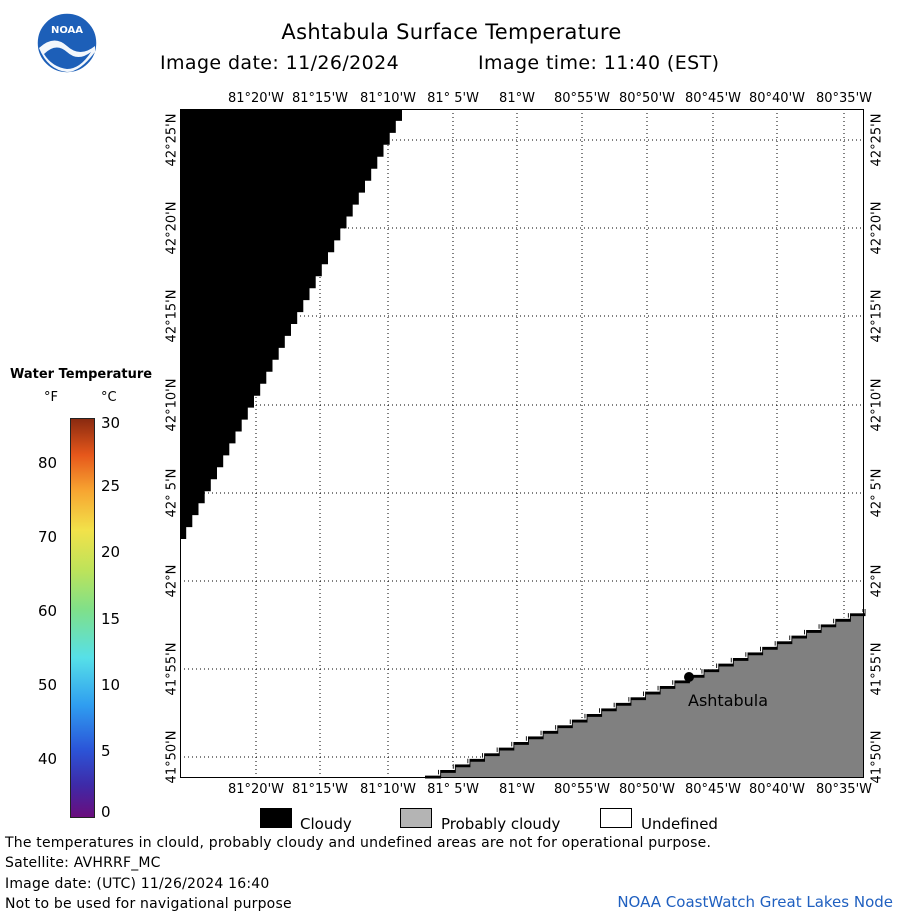 The image size is (903, 919). Describe the element at coordinates (326, 824) in the screenshot. I see `cloudy-label: Cloudy` at that location.